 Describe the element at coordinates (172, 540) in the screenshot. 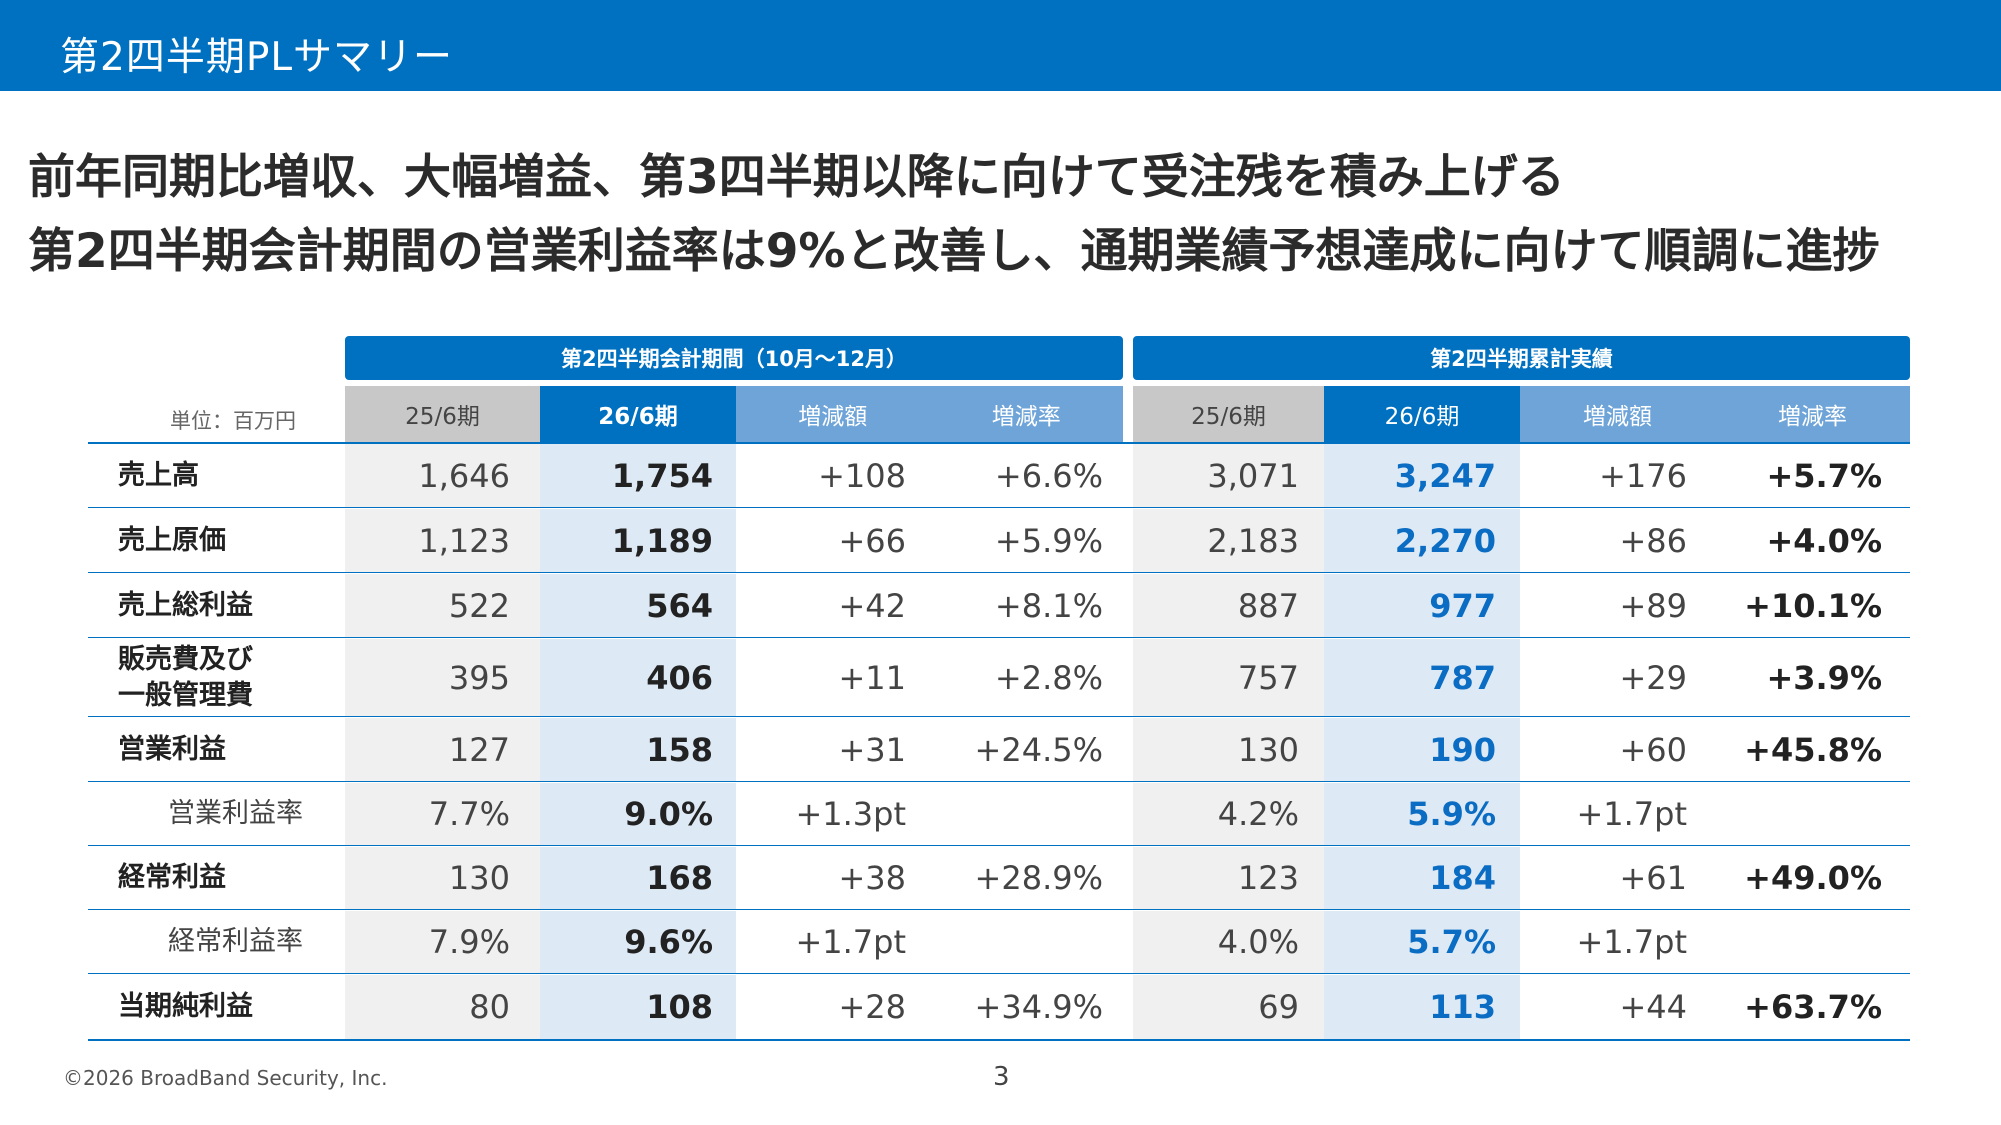

I see `row-label: 売上原価` at that location.